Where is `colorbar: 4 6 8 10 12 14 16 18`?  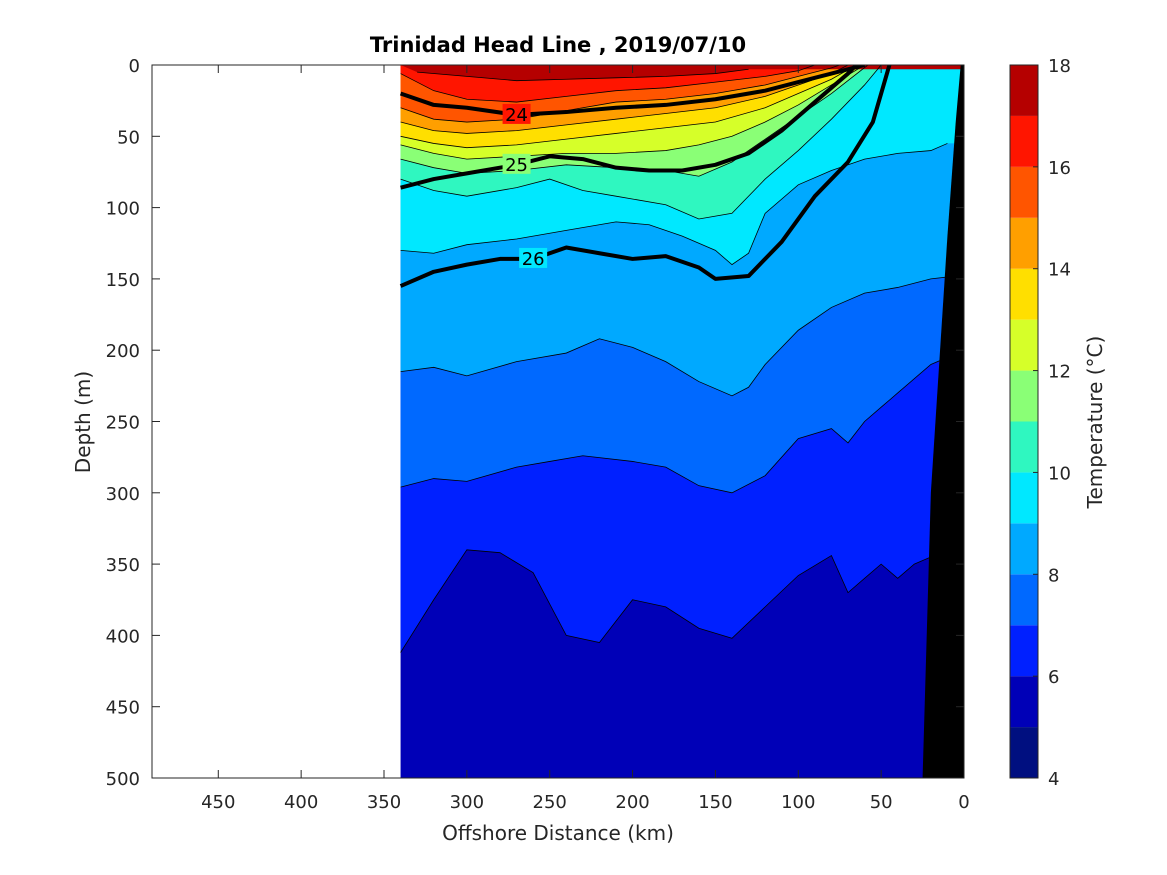 colorbar: 4 6 8 10 12 14 16 18 is located at coordinates (1040, 423).